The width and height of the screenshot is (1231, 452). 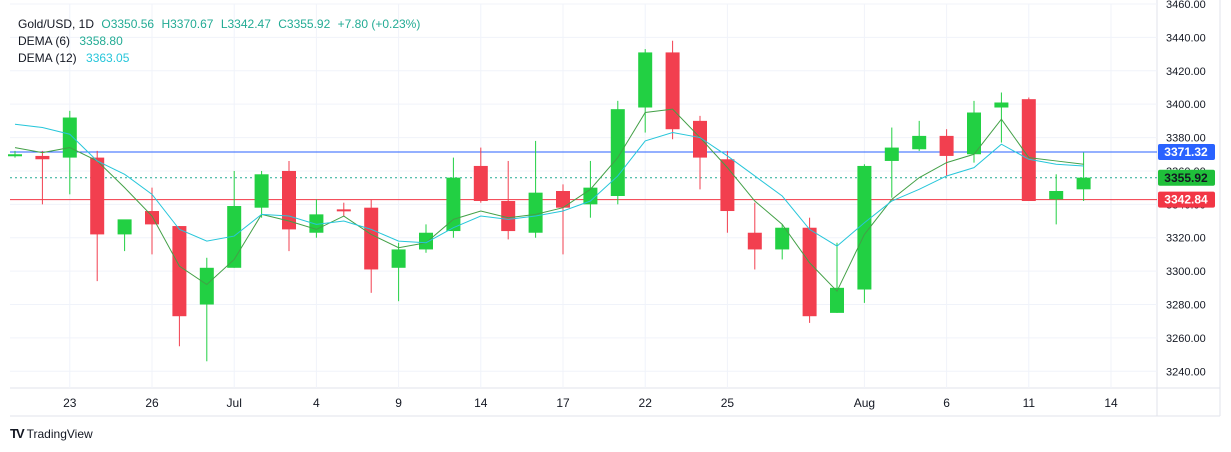 What do you see at coordinates (316, 403) in the screenshot?
I see `x-tick-label: 4` at bounding box center [316, 403].